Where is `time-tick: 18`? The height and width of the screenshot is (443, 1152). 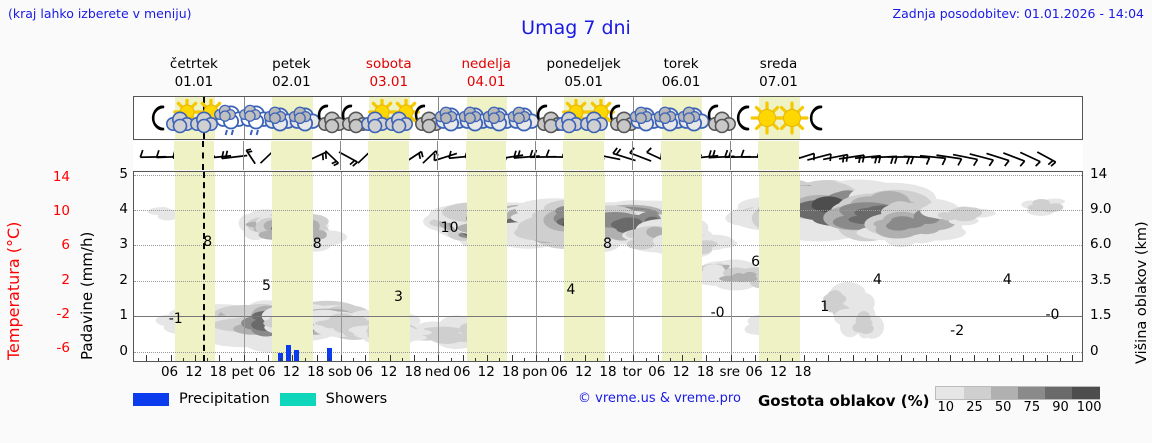
time-tick: 18 is located at coordinates (510, 372).